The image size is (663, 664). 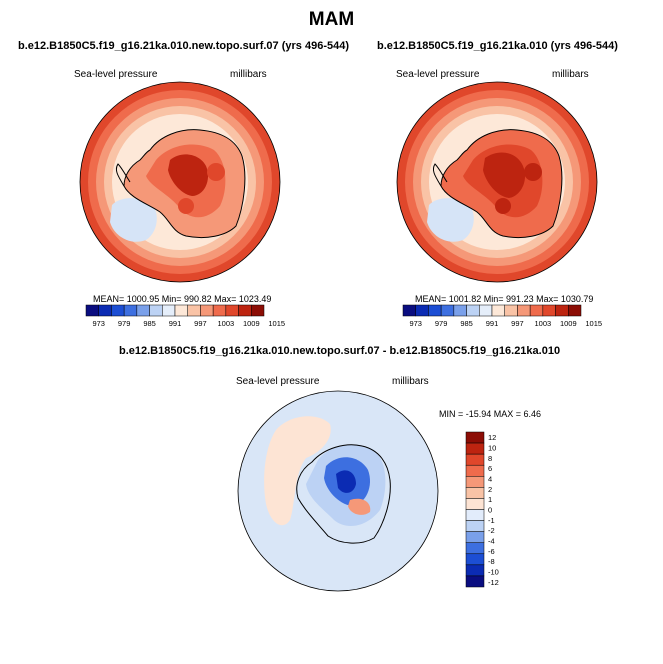 I want to click on colorbar-diff-tick-label: -10, so click(x=493, y=572).